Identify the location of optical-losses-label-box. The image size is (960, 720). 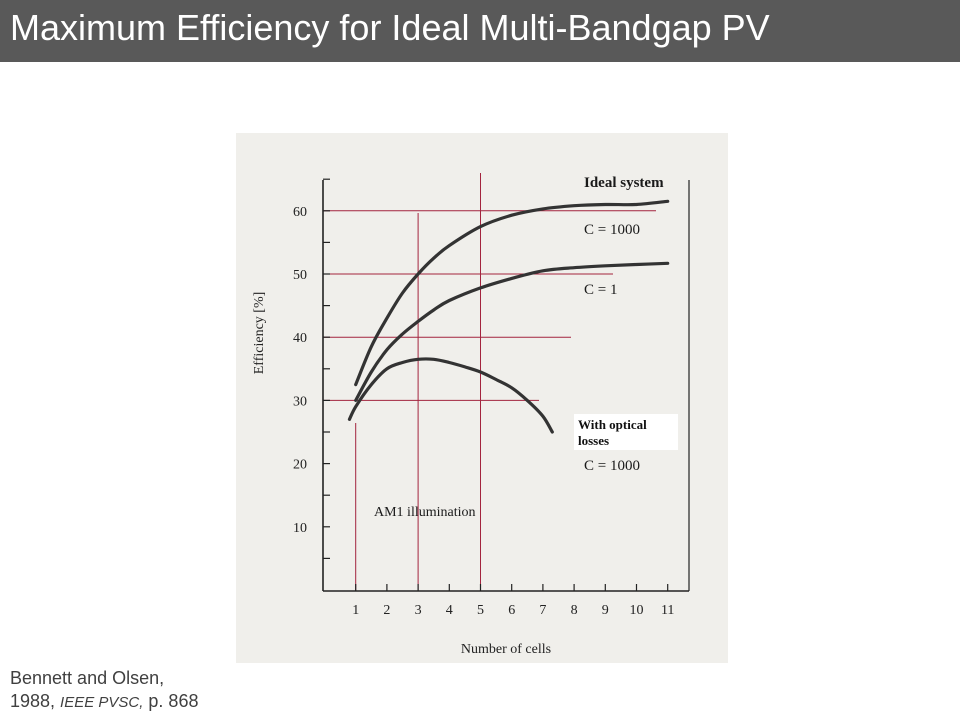
(626, 432).